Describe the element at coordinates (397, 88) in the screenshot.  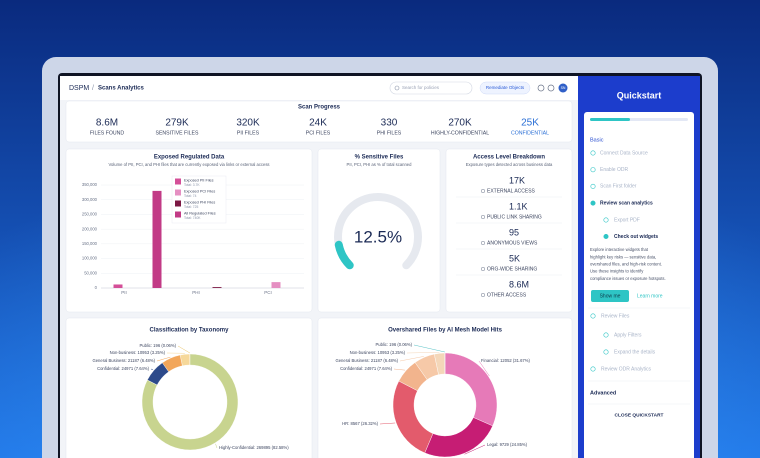
I see `search-icon` at that location.